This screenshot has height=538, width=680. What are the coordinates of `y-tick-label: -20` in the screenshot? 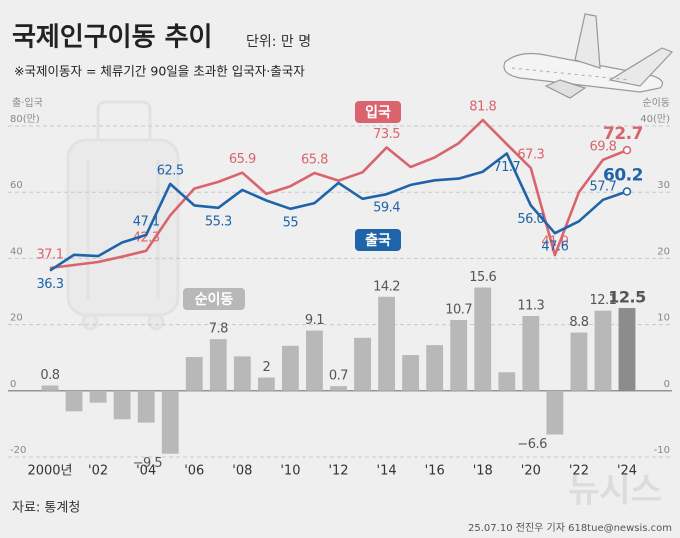 It's located at (18, 450).